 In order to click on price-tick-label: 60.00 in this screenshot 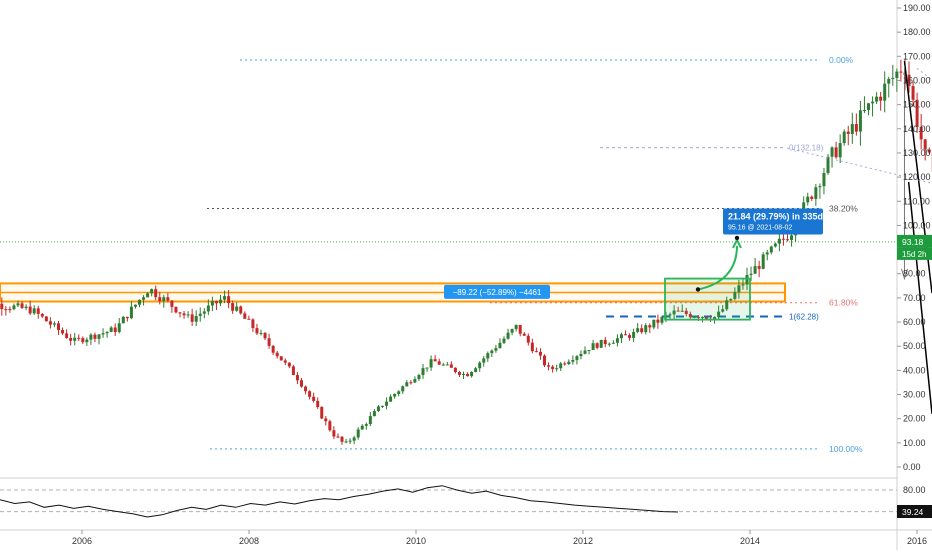, I will do `click(914, 322)`.